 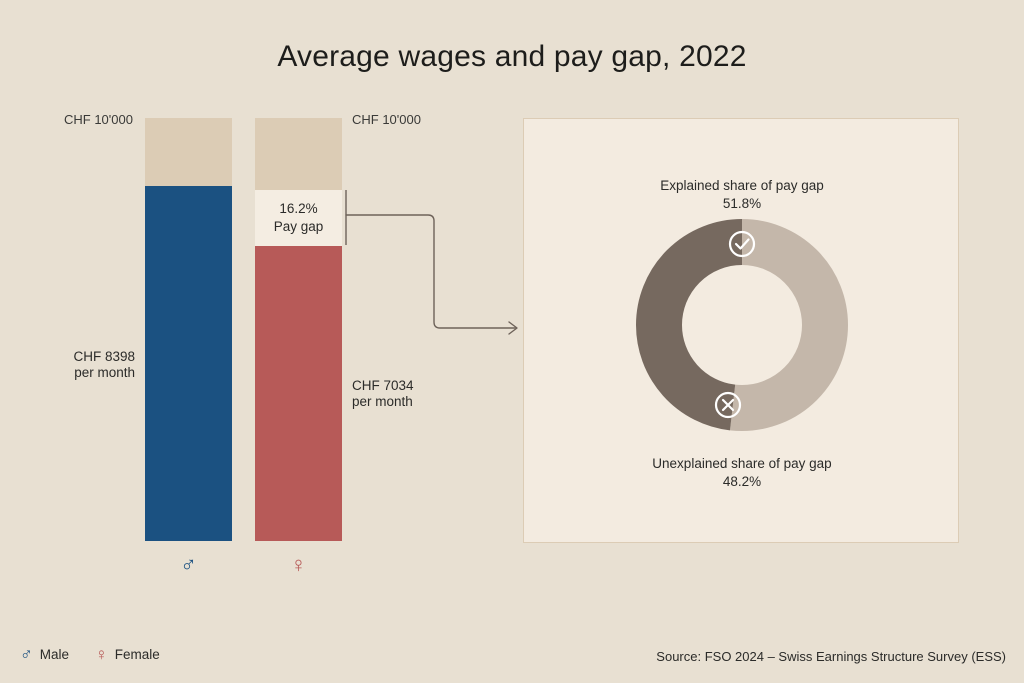 I want to click on scale-label-left: CHF 10'000, so click(x=98, y=119).